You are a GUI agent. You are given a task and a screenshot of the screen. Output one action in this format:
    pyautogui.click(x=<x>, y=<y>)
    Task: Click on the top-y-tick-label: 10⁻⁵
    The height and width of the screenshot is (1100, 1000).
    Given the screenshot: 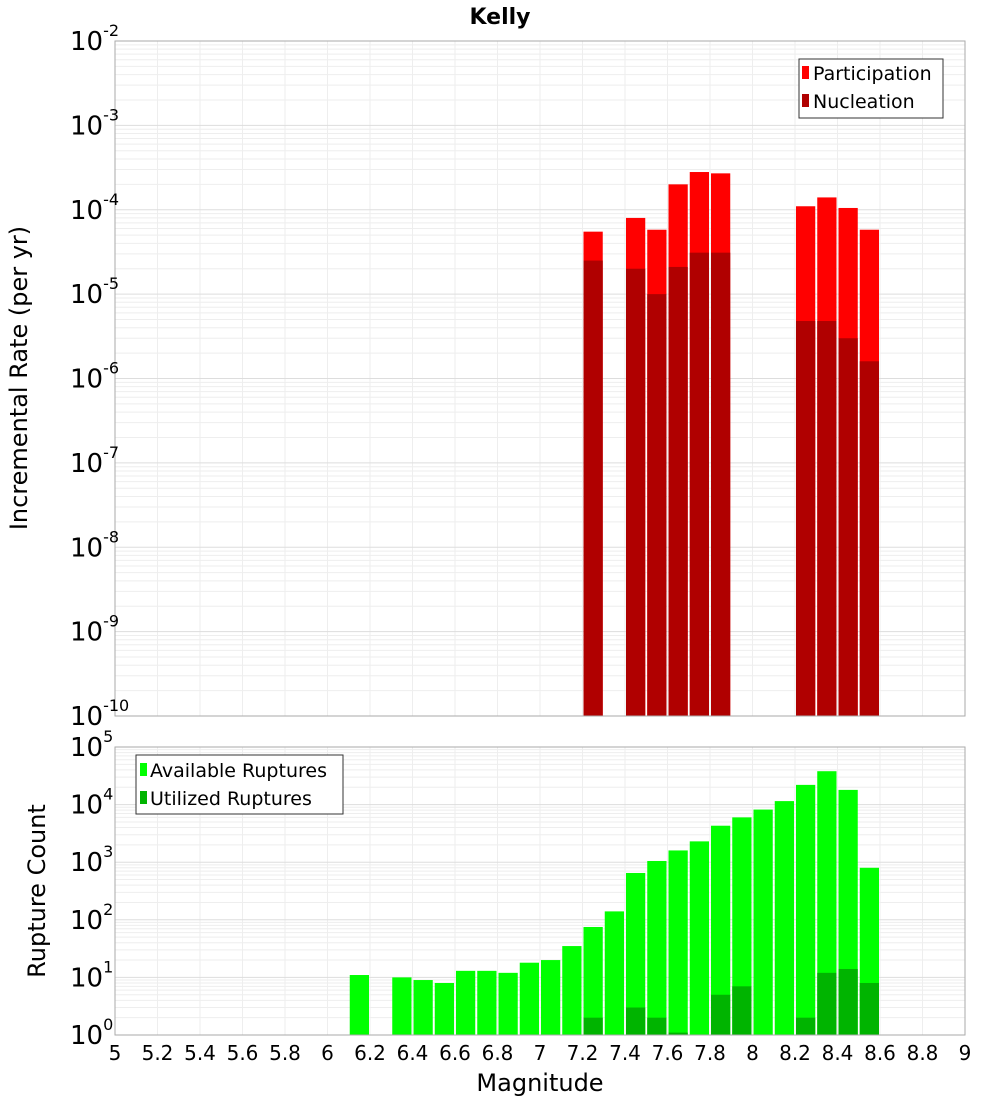 What is the action you would take?
    pyautogui.click(x=94, y=292)
    